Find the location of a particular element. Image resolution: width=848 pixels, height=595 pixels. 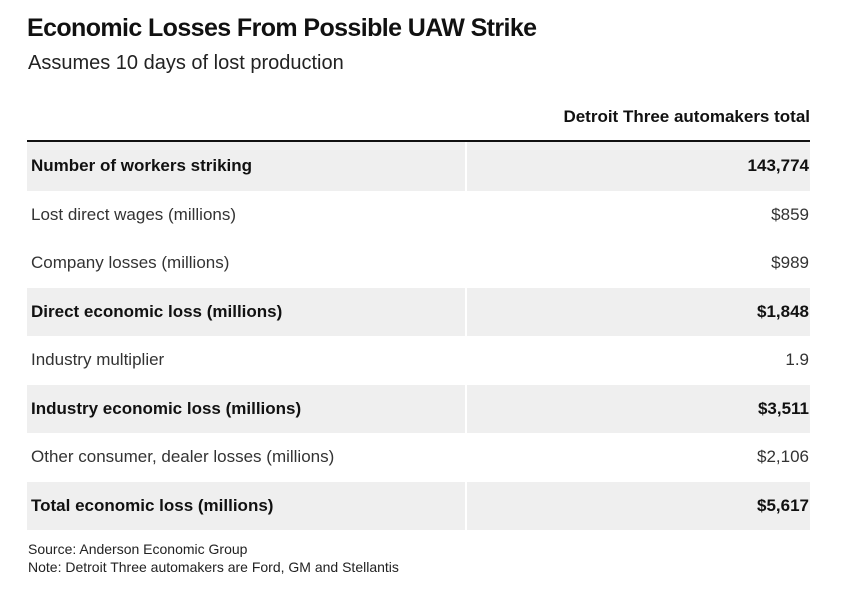

table-row: Industry economic loss (millions) $3,511 is located at coordinates (418, 408).